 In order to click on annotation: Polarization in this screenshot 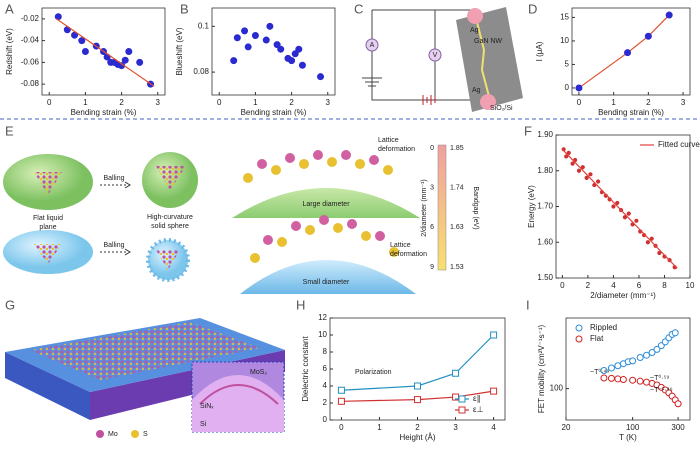, I will do `click(373, 372)`.